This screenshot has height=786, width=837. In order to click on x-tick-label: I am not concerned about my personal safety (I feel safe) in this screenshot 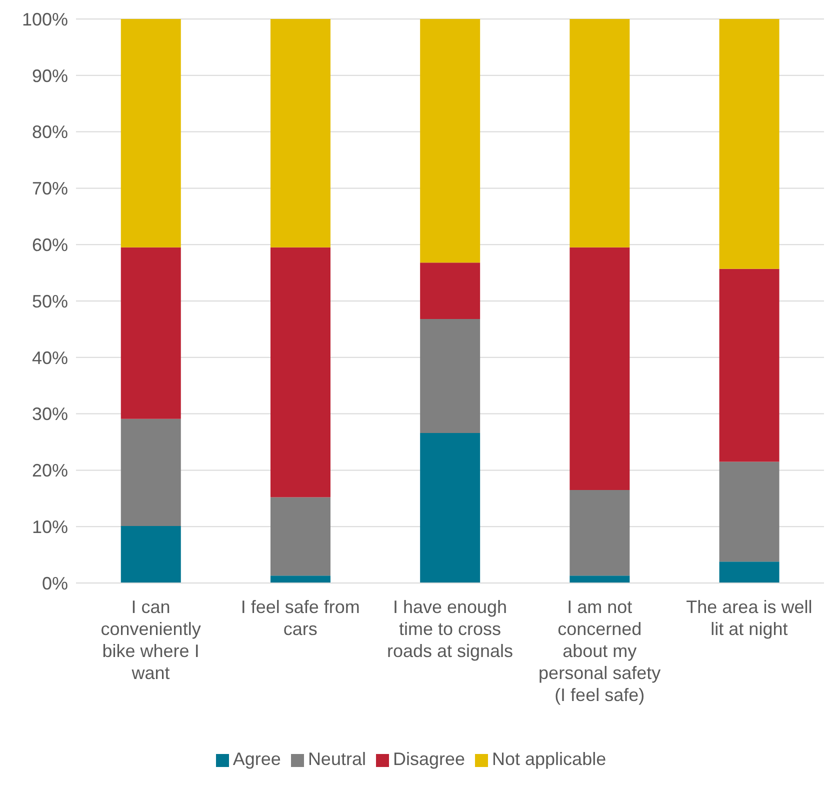, I will do `click(599, 651)`.